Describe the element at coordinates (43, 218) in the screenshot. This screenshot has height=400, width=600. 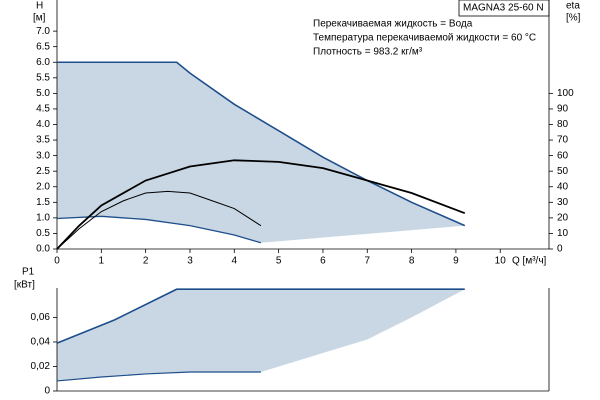
I see `y-tick-label: 1.0` at that location.